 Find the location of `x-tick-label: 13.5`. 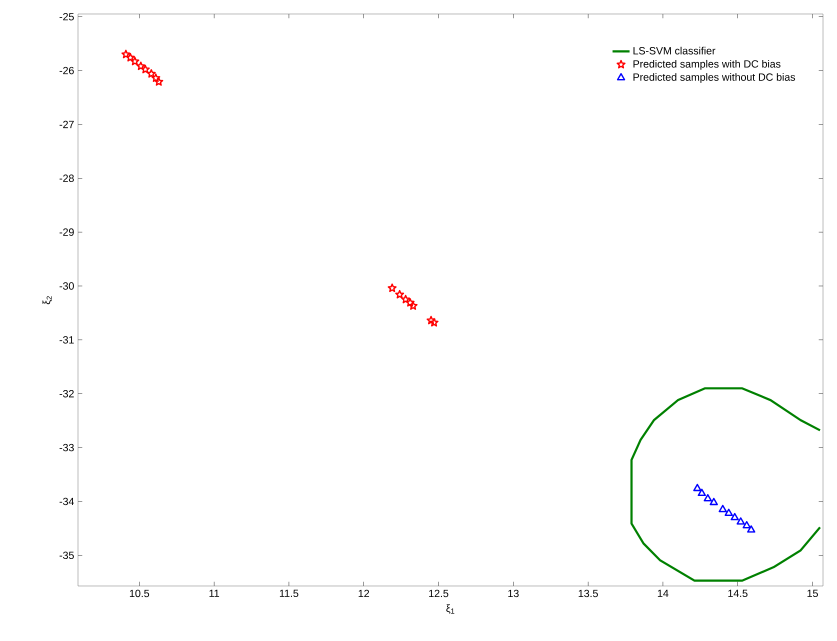

x-tick-label: 13.5 is located at coordinates (588, 594).